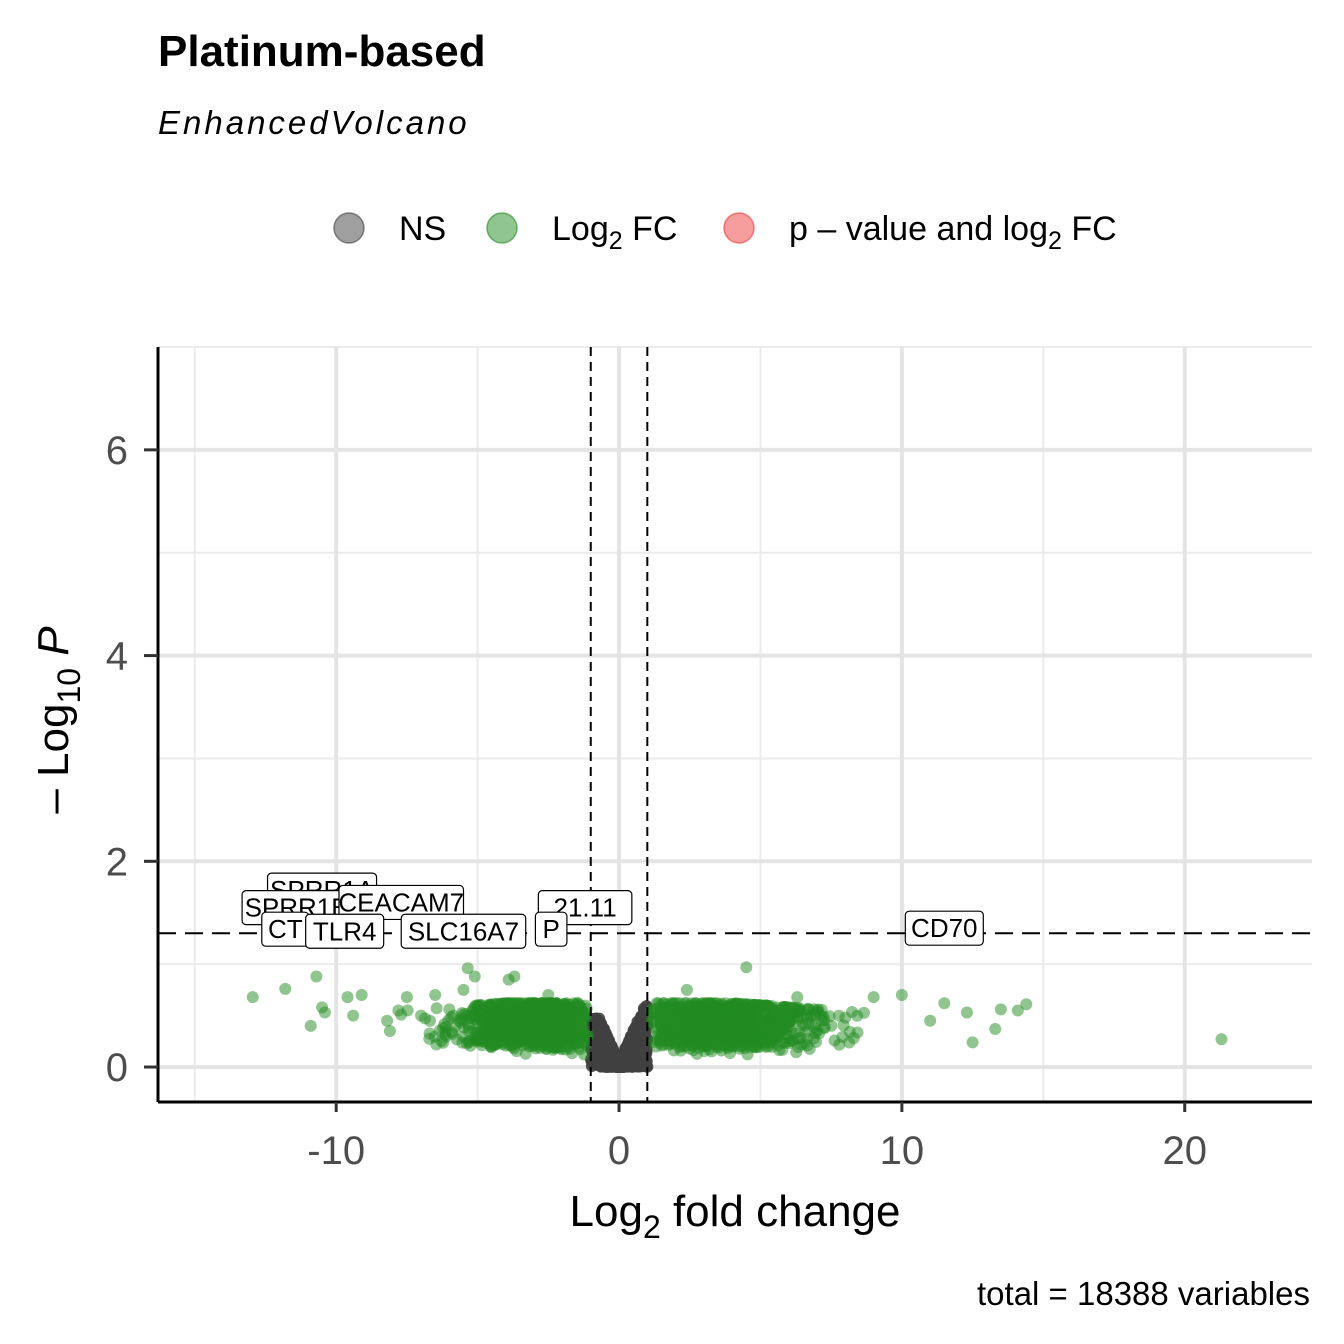  I want to click on x-tick-label: 0, so click(619, 1151).